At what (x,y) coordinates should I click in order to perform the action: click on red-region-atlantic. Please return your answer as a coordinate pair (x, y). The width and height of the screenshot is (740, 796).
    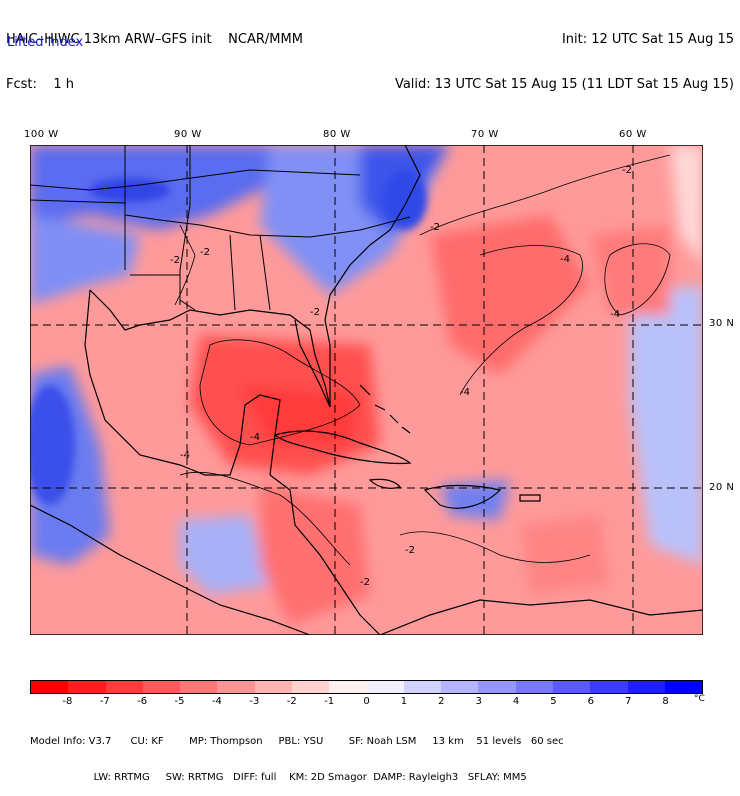
    Looking at the image, I should click on (510, 295).